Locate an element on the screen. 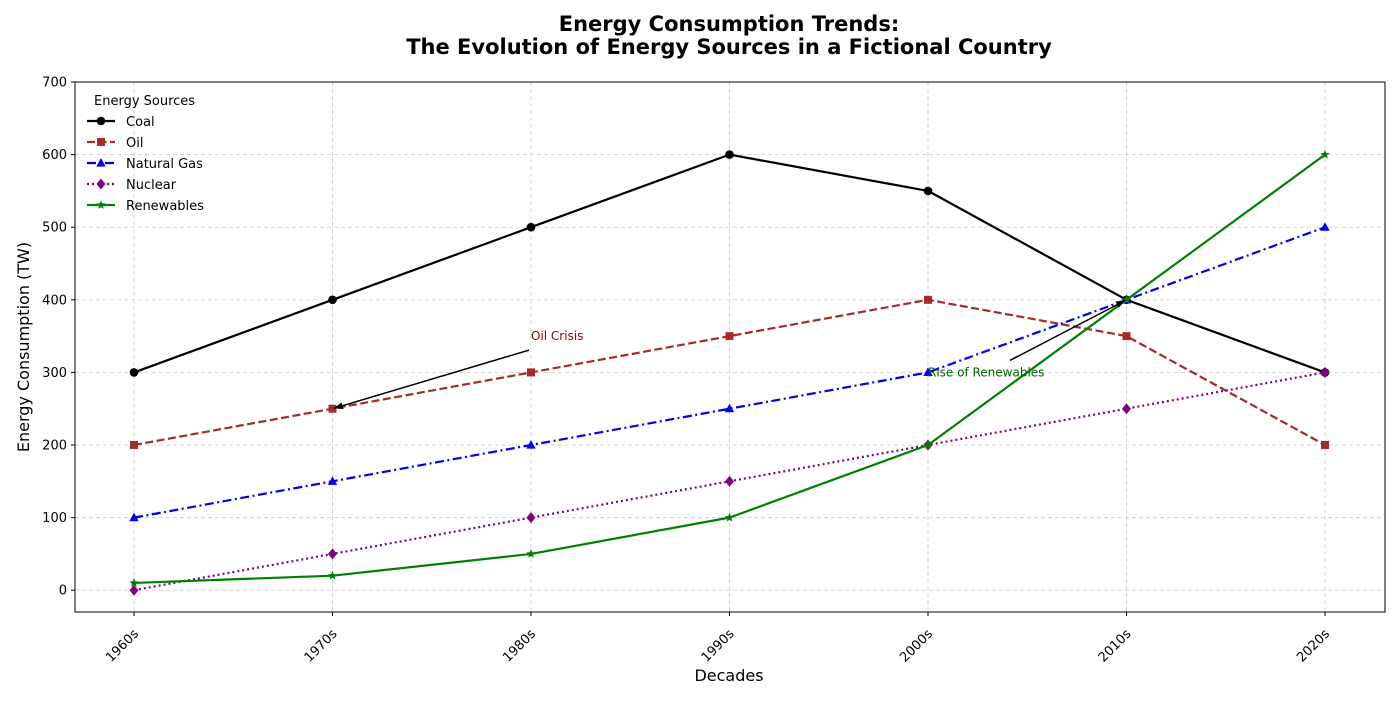  x-axis-ticks: 1960s 1970s 1980s 1990s 2000s 2010s 2020s is located at coordinates (718, 638).